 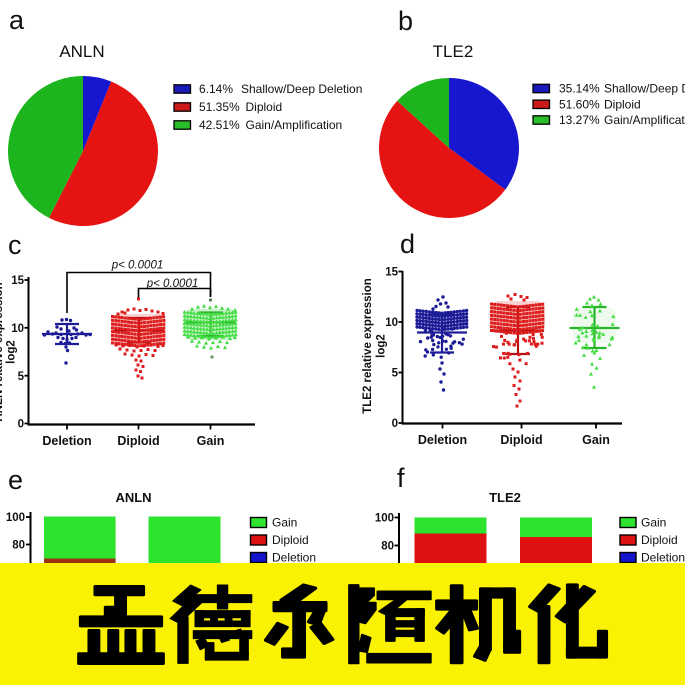 I want to click on svg-text: ANLN relative expression, so click(x=2, y=351).